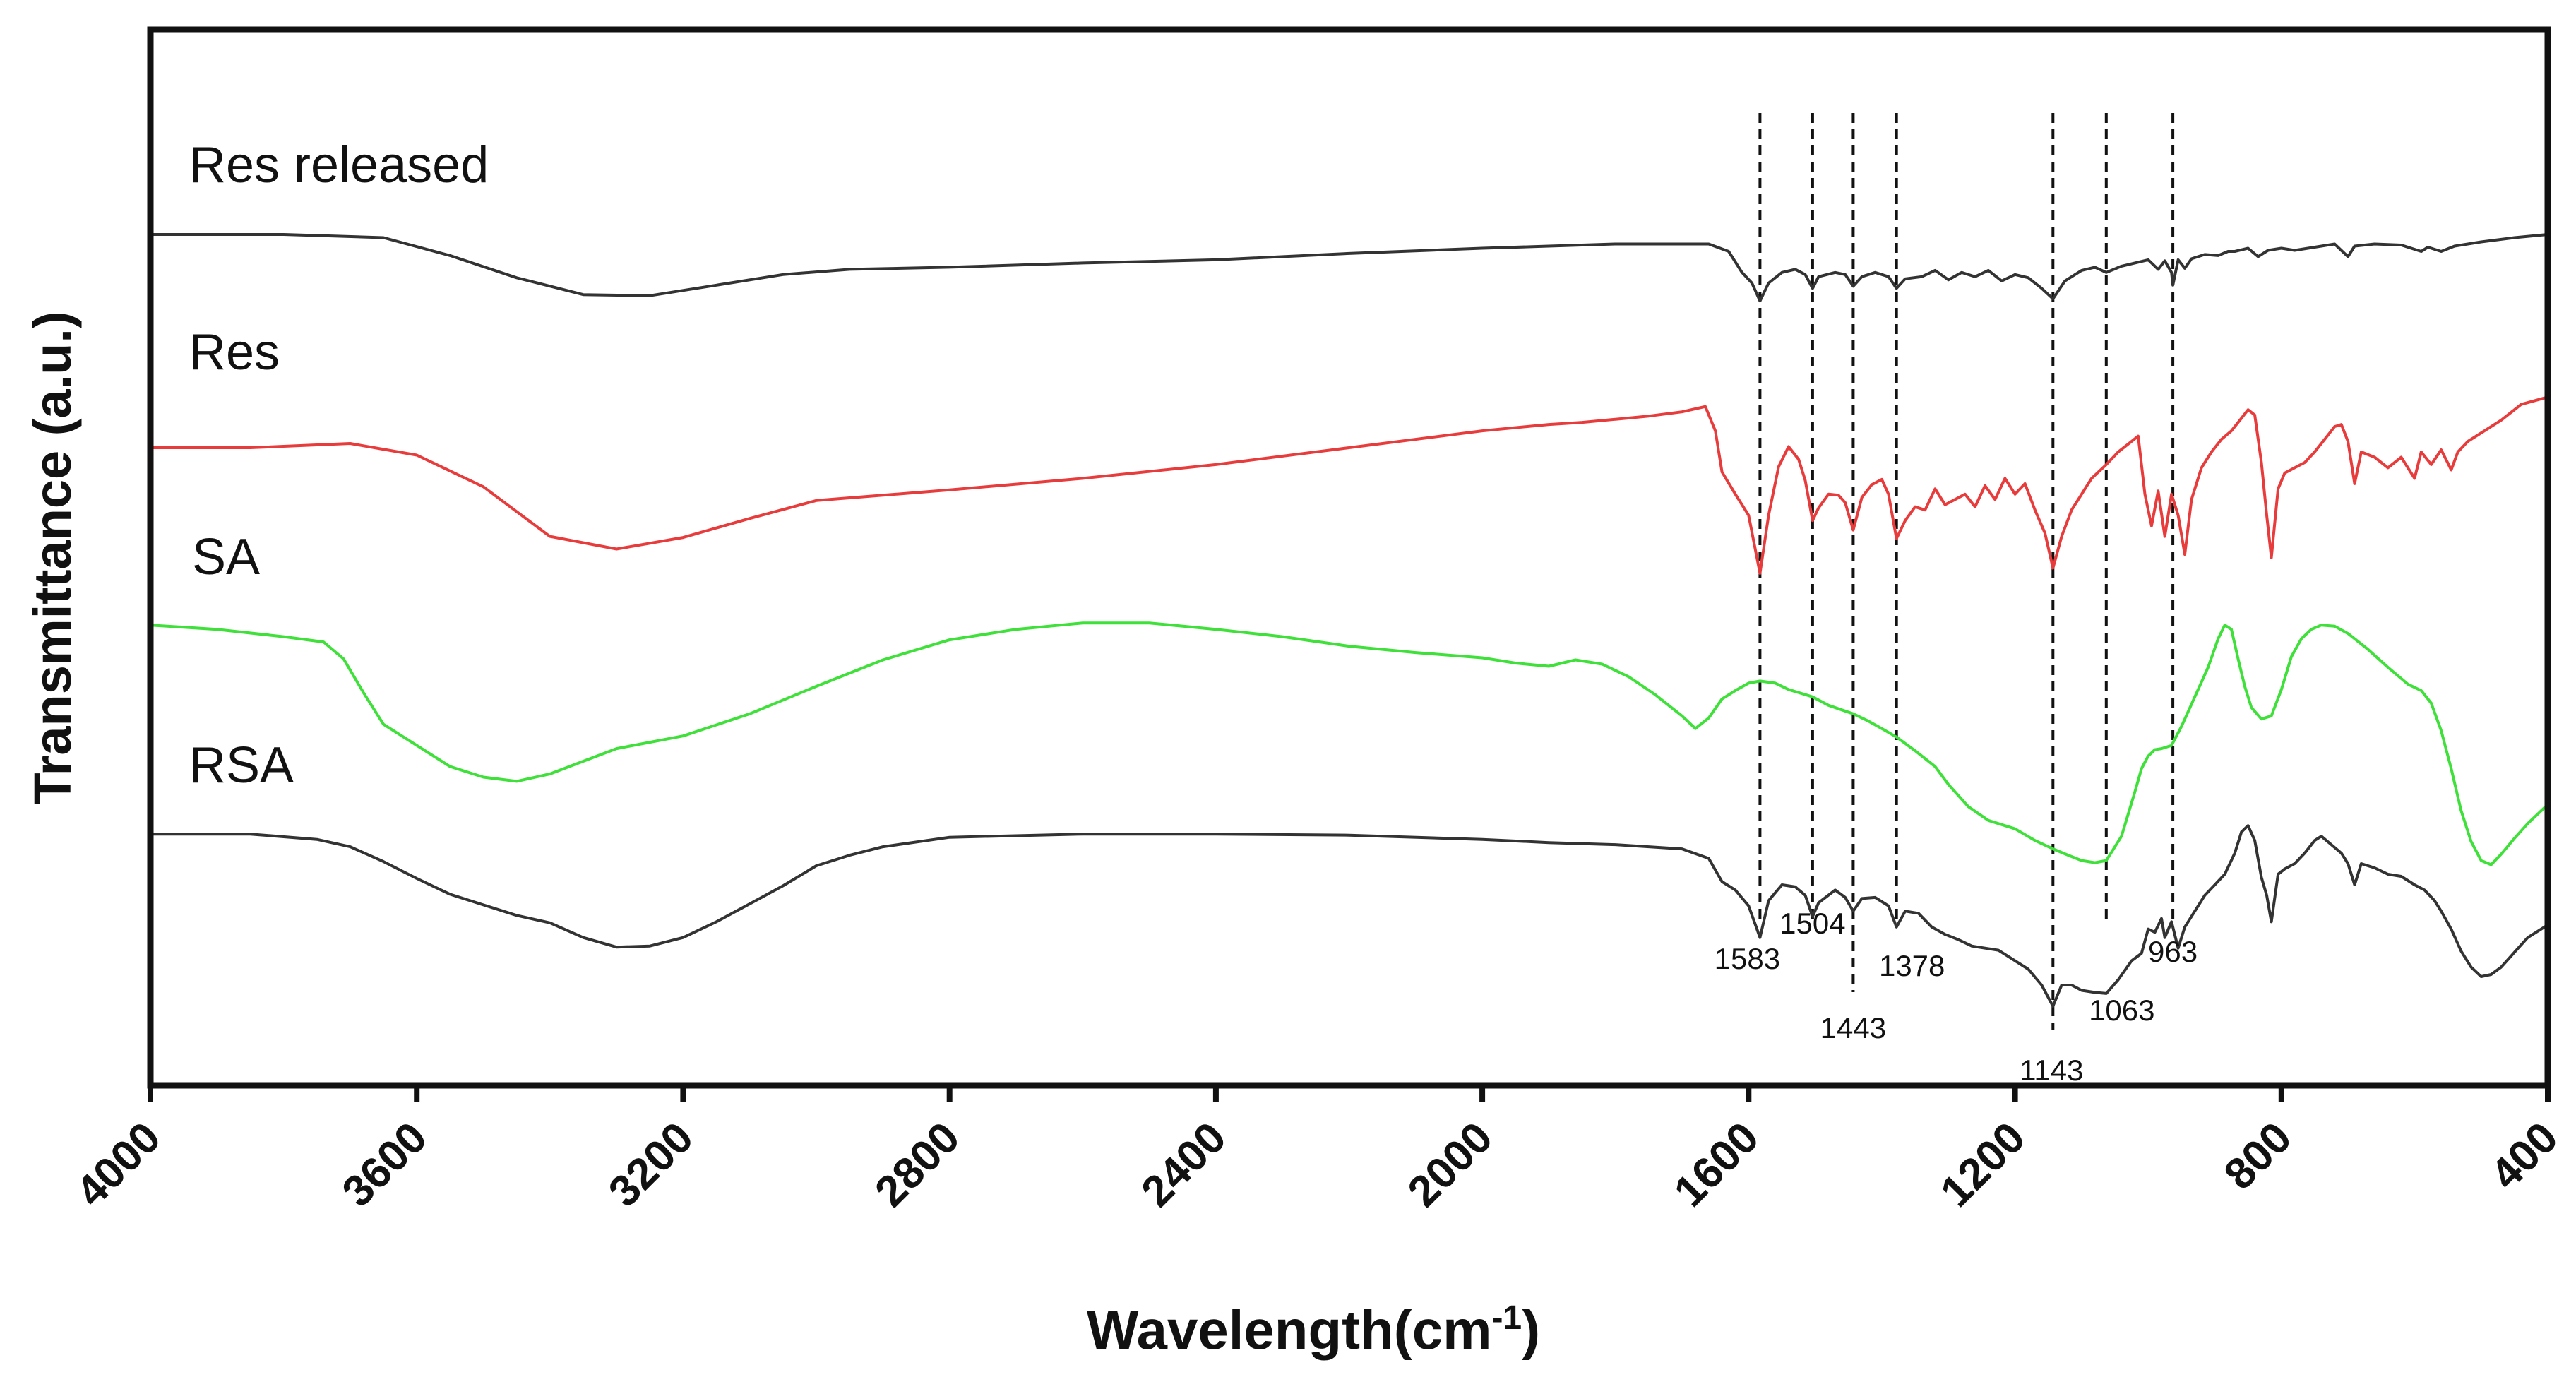  I want to click on x-axis-ticks, so click(1349, 1093).